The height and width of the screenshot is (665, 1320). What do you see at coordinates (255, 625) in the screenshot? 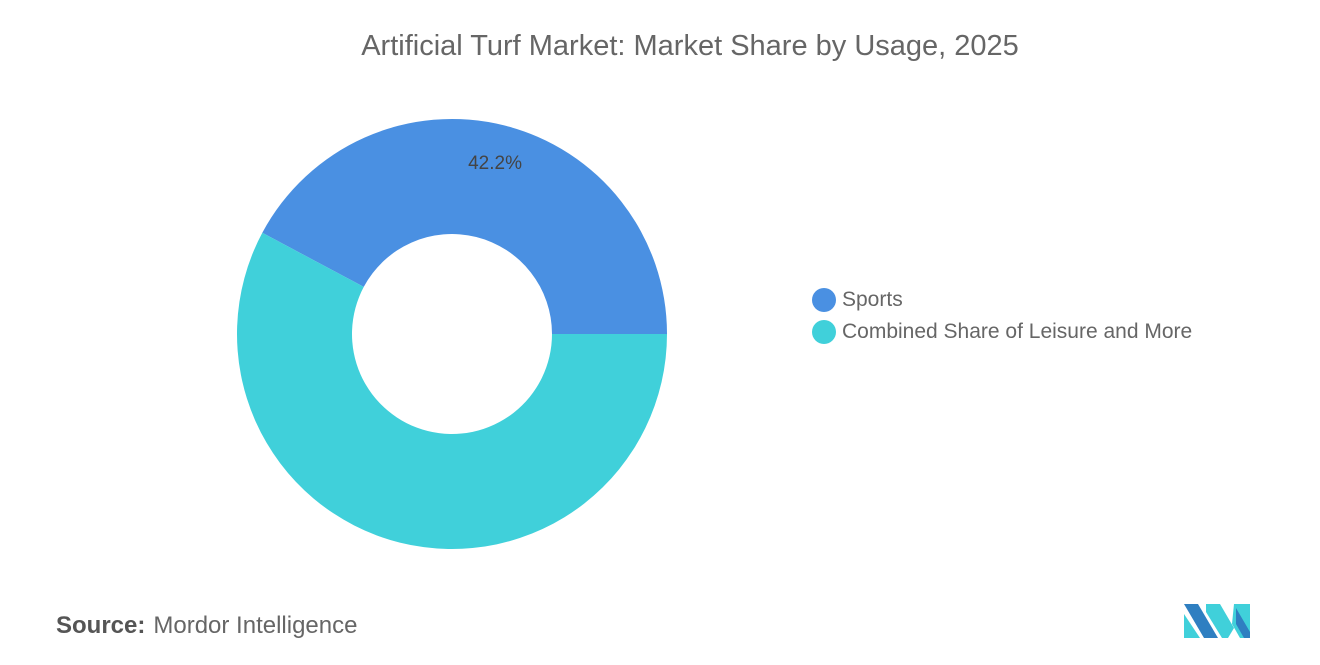
I see `source-value: Mordor Intelligence` at bounding box center [255, 625].